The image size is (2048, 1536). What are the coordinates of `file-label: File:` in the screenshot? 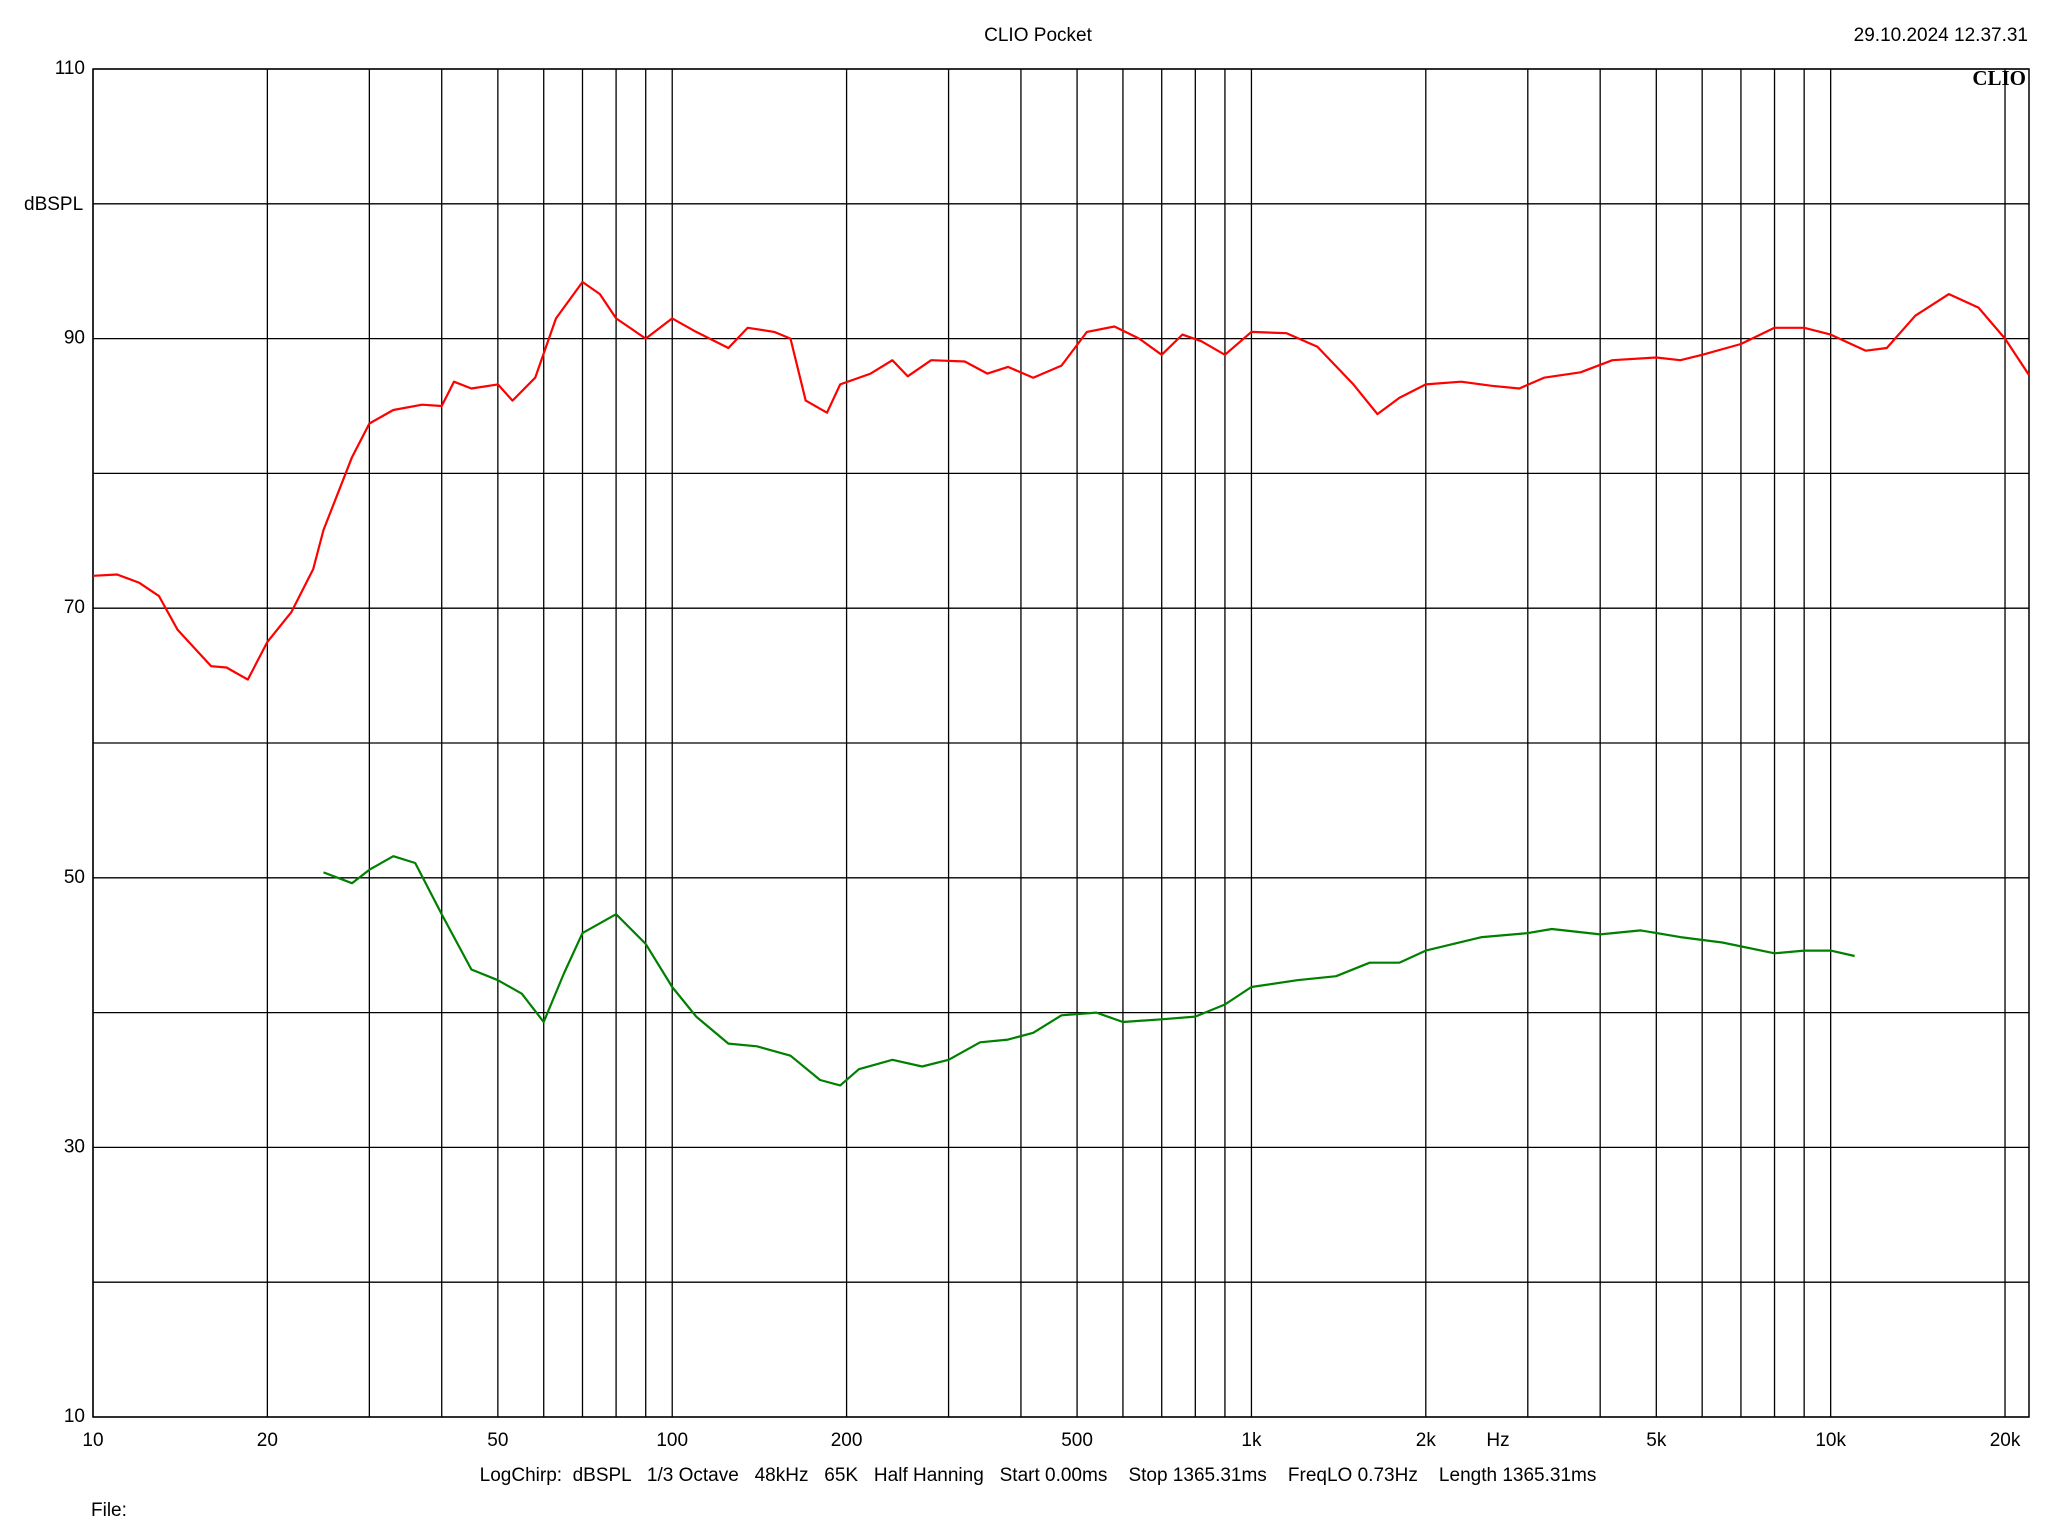 It's located at (109, 1510).